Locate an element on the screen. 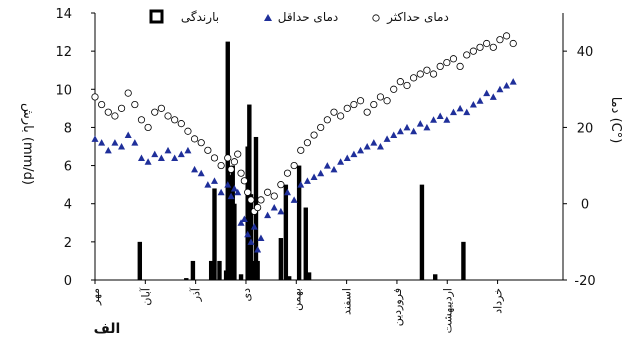  right-tick-label: -20 is located at coordinates (584, 281).